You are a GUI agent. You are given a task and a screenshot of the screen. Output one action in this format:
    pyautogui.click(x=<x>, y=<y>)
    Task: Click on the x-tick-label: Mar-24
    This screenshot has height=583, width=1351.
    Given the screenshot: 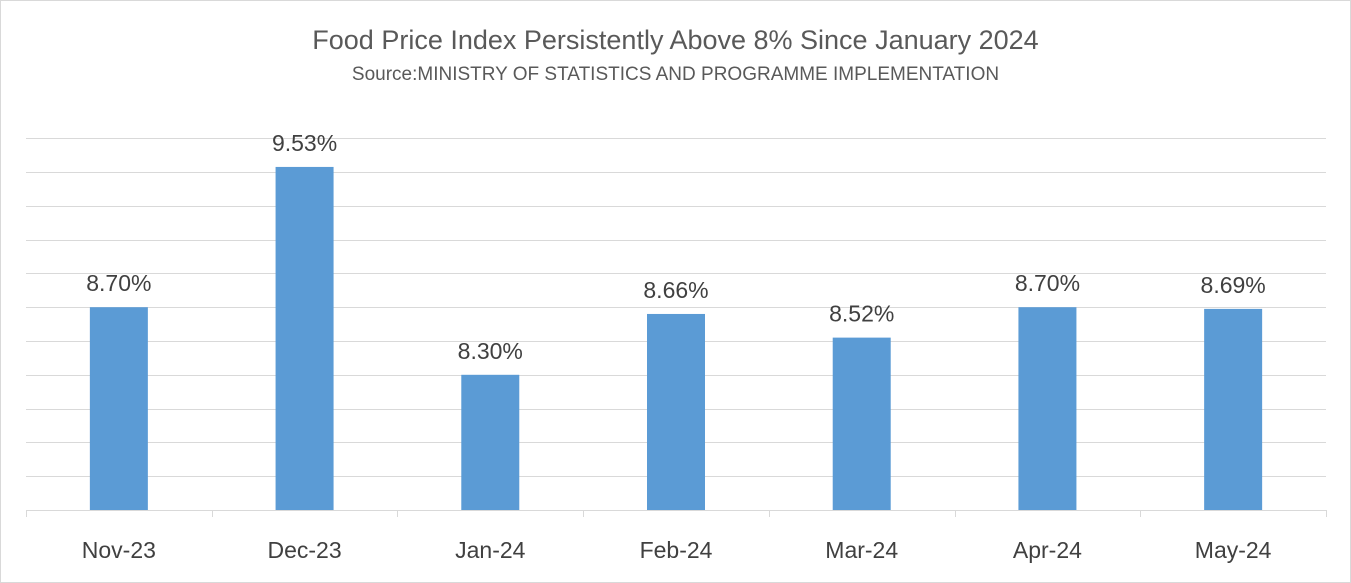 What is the action you would take?
    pyautogui.click(x=861, y=550)
    